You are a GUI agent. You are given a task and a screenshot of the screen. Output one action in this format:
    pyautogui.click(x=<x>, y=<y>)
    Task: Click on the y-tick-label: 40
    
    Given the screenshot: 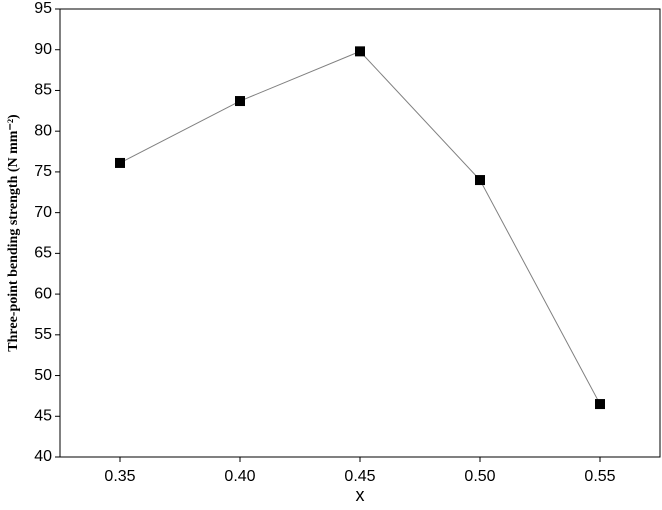 What is the action you would take?
    pyautogui.click(x=43, y=456)
    